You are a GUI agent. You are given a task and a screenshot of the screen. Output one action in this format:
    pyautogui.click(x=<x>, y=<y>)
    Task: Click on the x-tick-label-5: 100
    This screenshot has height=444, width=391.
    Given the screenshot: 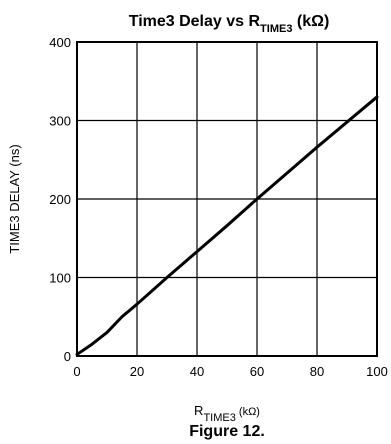 What is the action you would take?
    pyautogui.click(x=377, y=371)
    